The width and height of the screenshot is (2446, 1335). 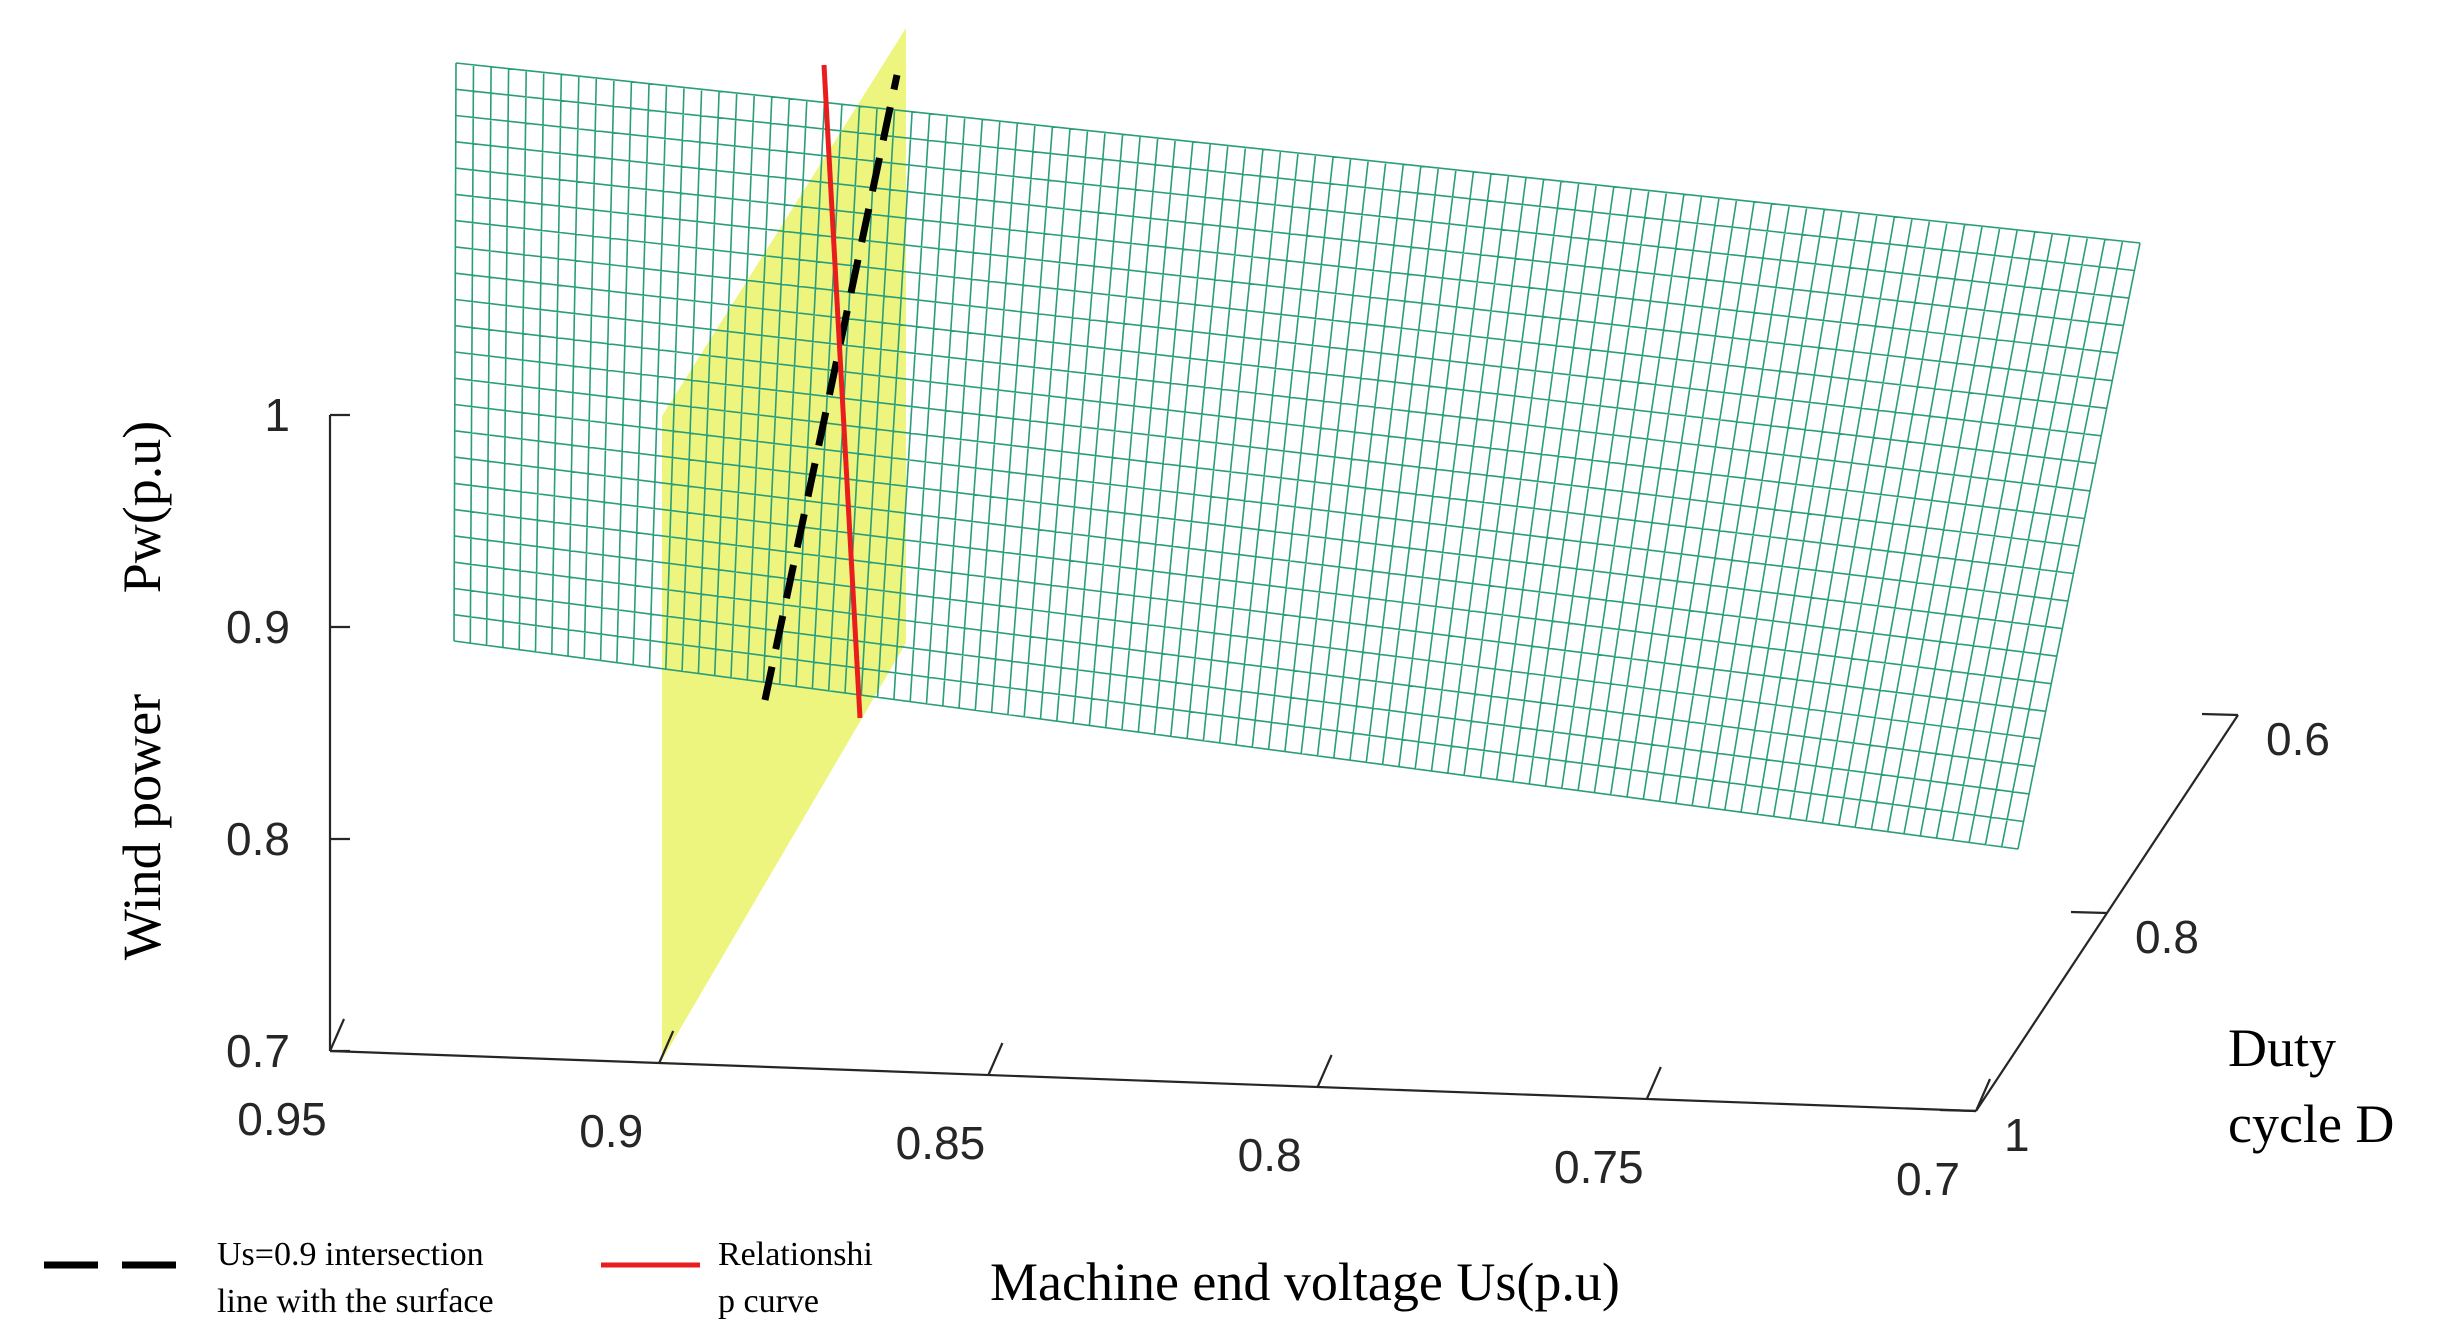 I want to click on x-tick-label: 0.8, so click(x=1270, y=1155).